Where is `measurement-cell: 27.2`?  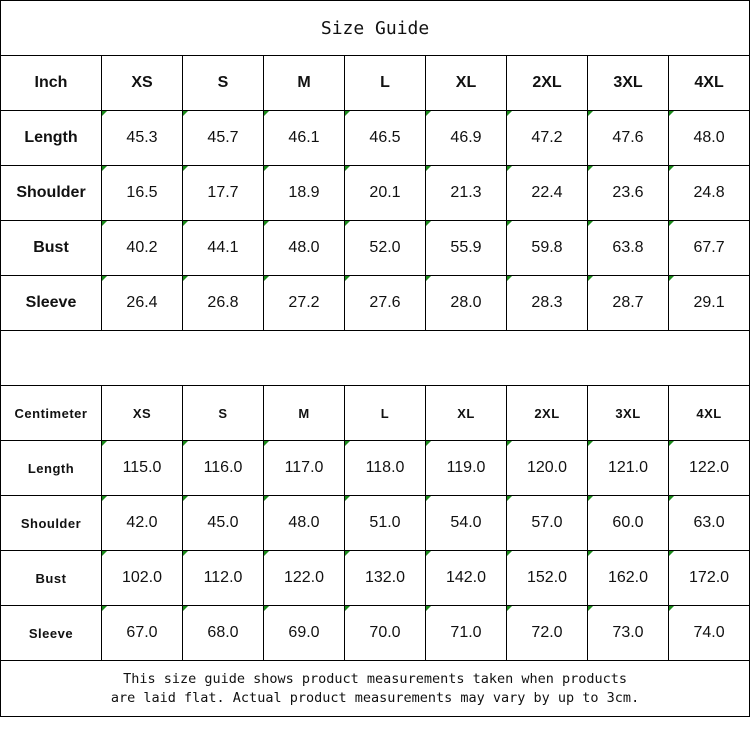
measurement-cell: 27.2 is located at coordinates (304, 303).